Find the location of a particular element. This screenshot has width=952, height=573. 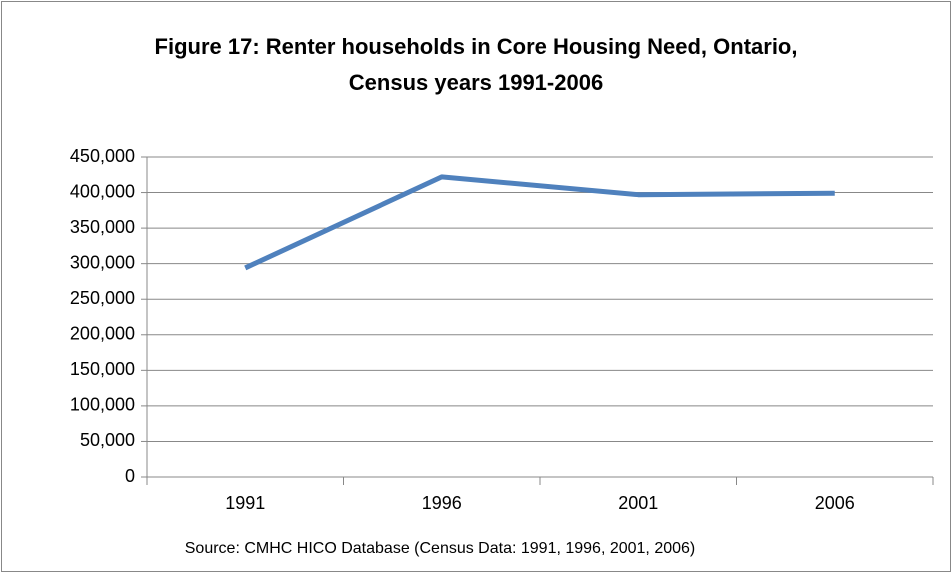

y-tick-label: 350,000 is located at coordinates (102, 227).